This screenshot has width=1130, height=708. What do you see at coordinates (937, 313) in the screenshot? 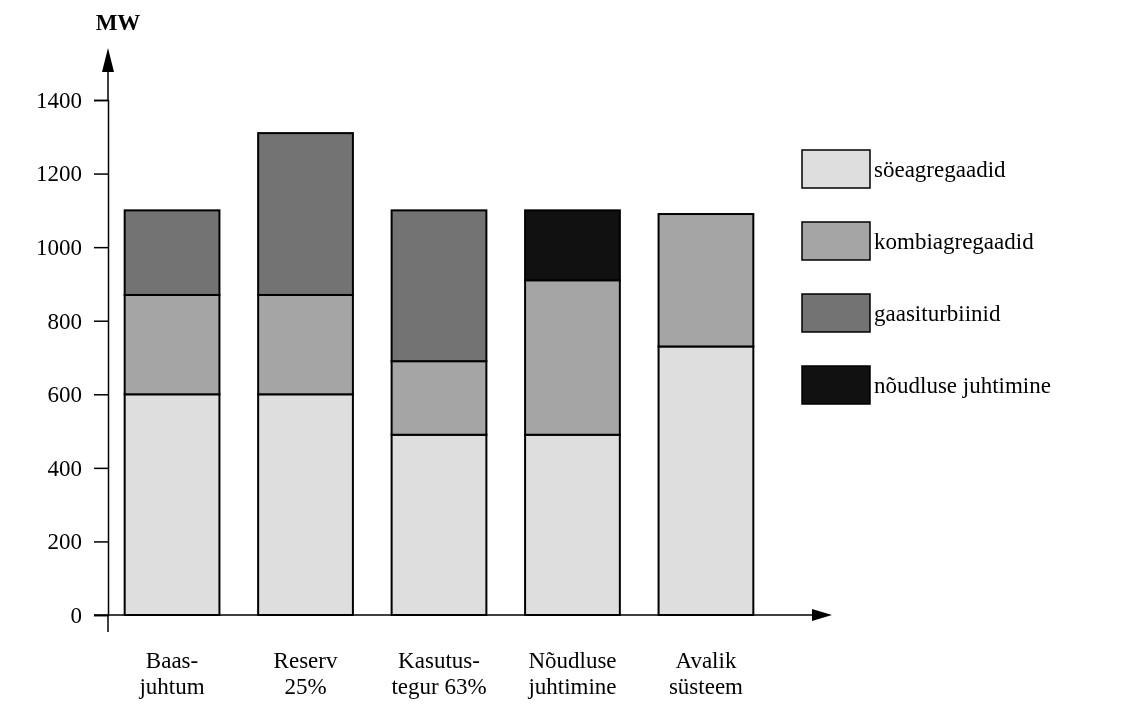
I see `legend-label: gaasiturbiinid` at bounding box center [937, 313].